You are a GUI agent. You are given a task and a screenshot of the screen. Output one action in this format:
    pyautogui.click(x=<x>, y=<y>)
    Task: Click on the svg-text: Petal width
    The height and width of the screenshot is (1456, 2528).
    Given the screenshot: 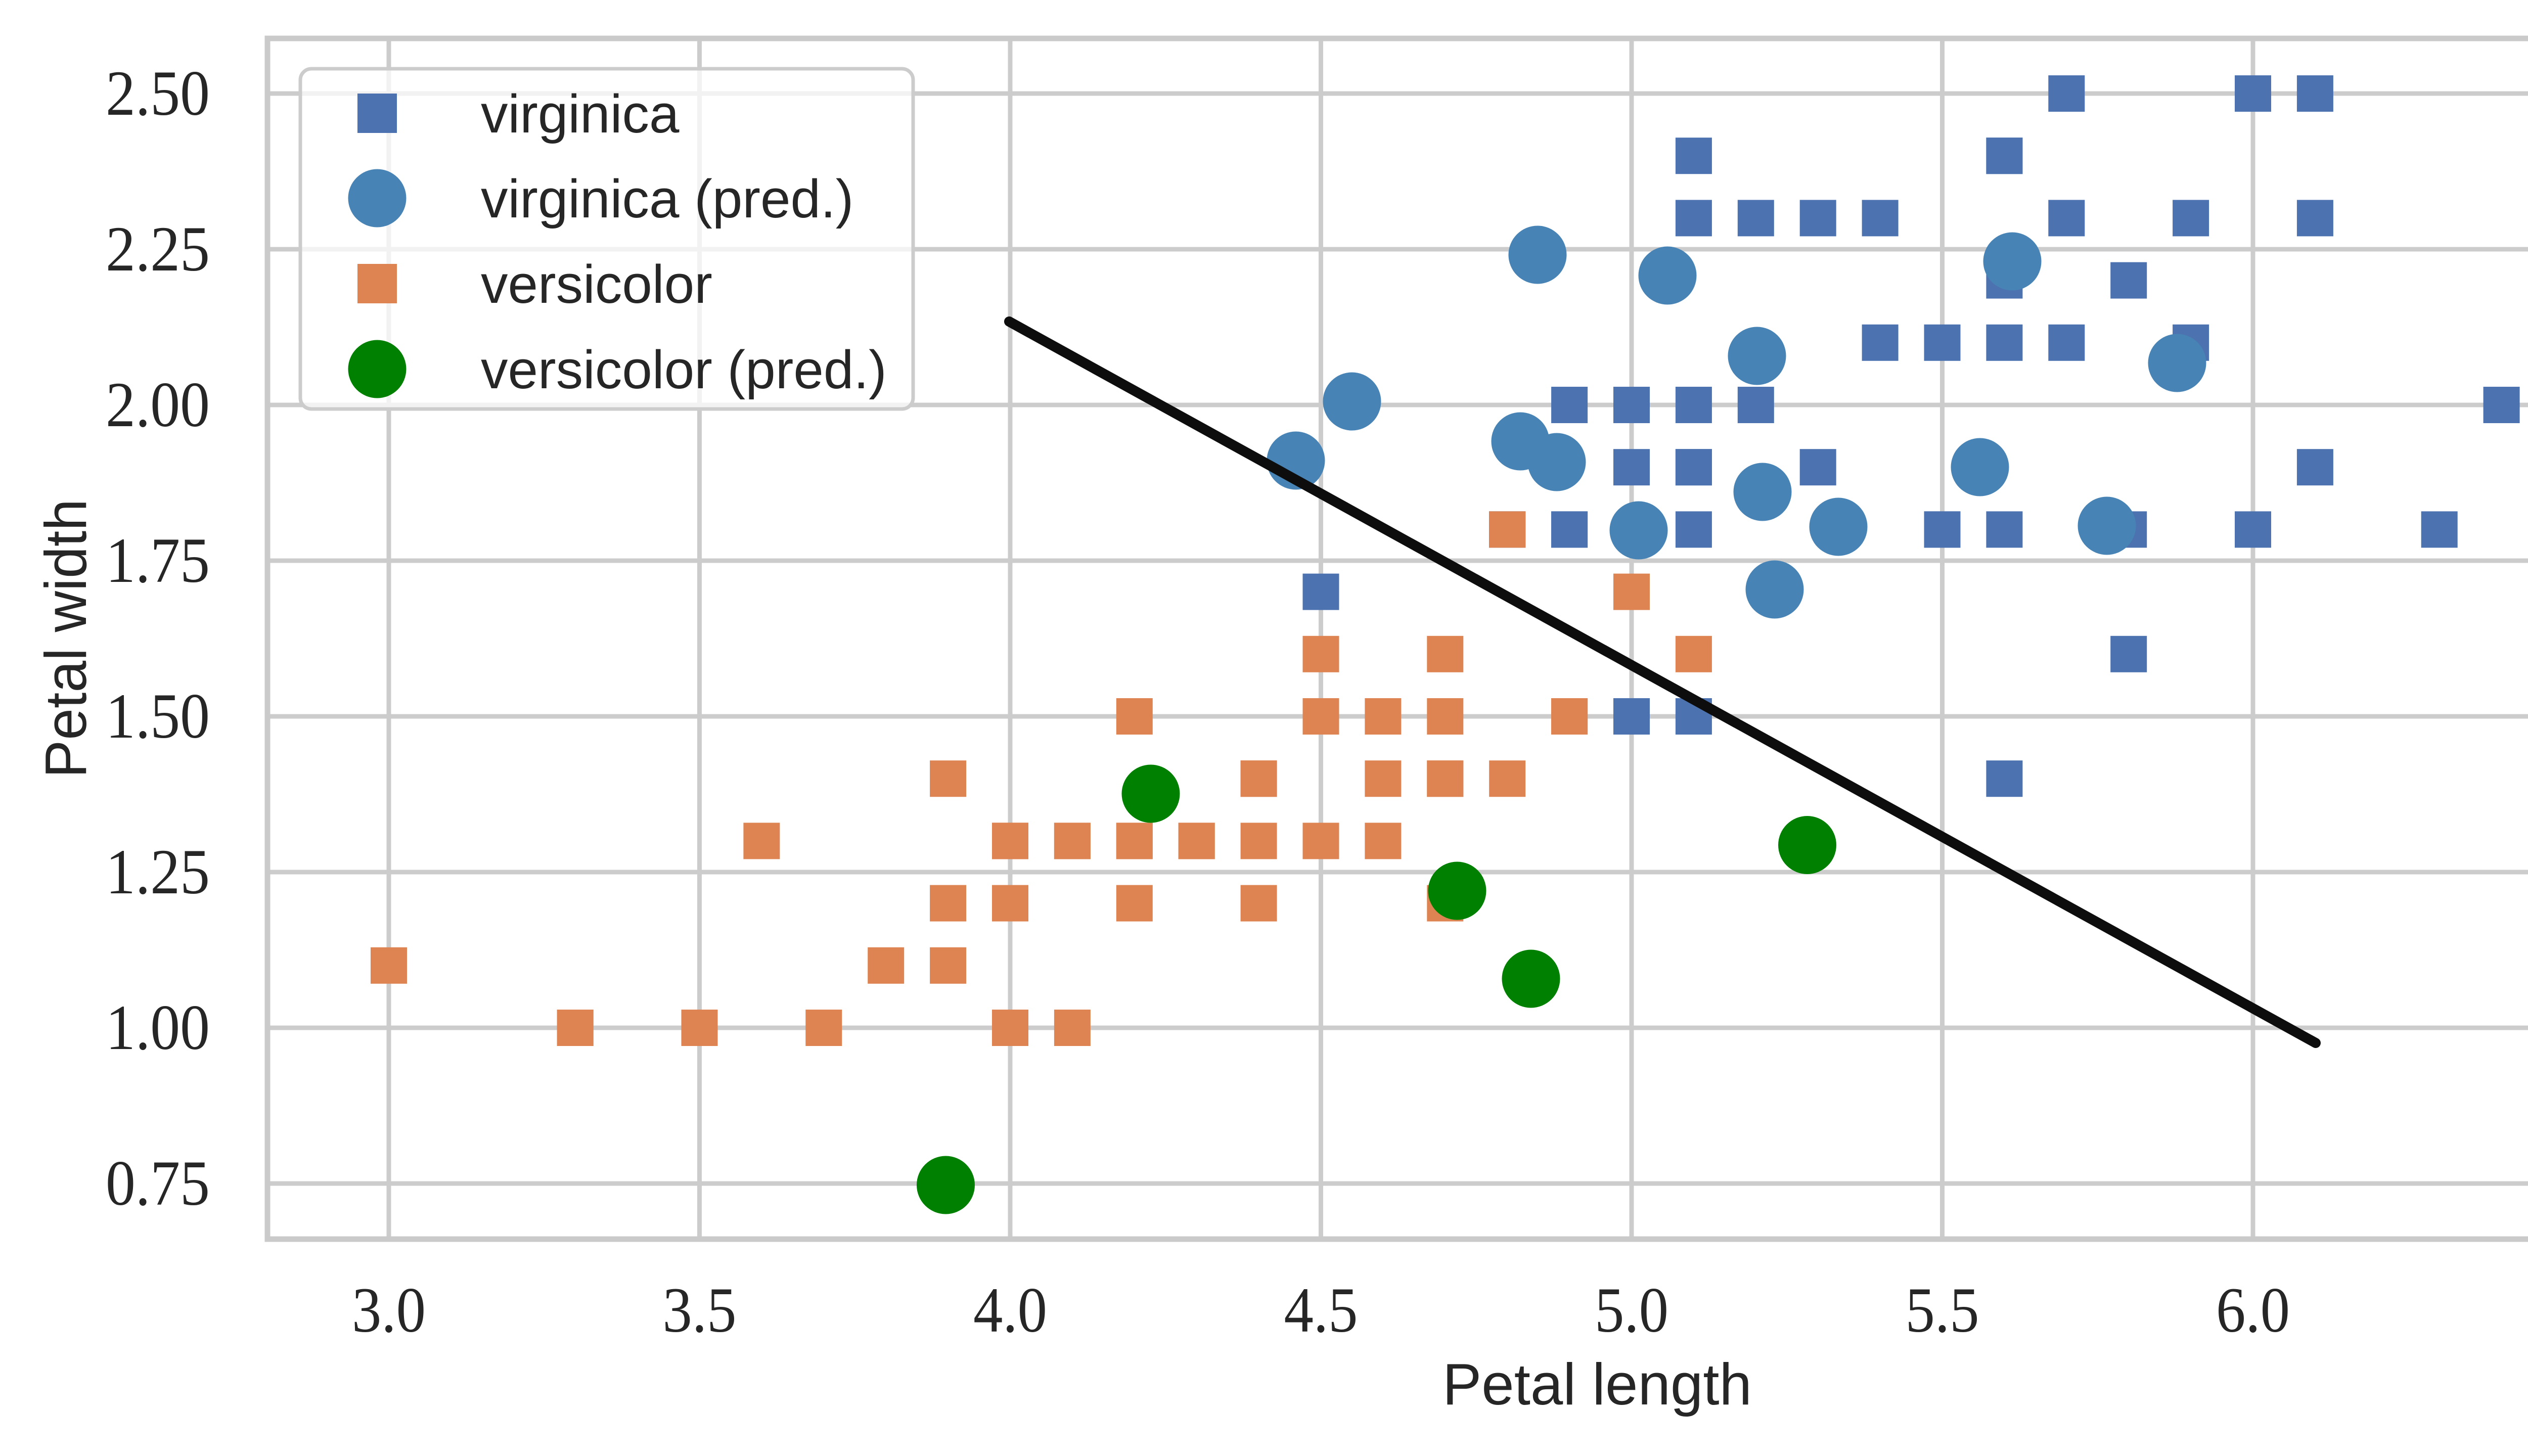 What is the action you would take?
    pyautogui.click(x=66, y=638)
    